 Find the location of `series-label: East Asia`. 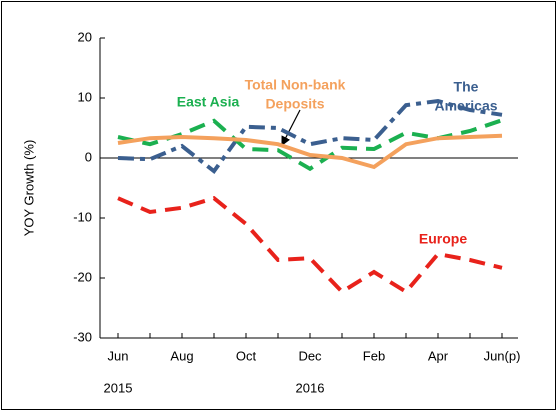

series-label: East Asia is located at coordinates (208, 102).